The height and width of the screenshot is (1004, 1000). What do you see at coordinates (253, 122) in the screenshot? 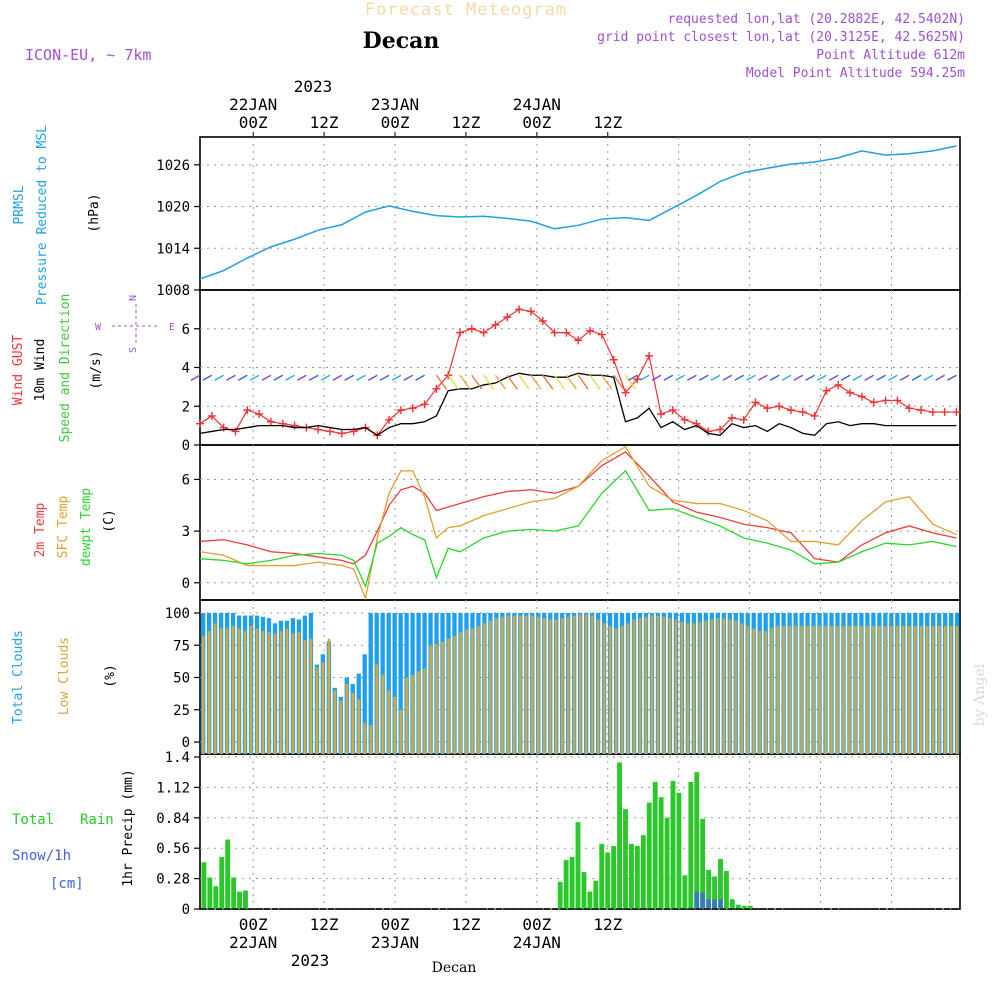
I see `top-tick-0: 00Z` at bounding box center [253, 122].